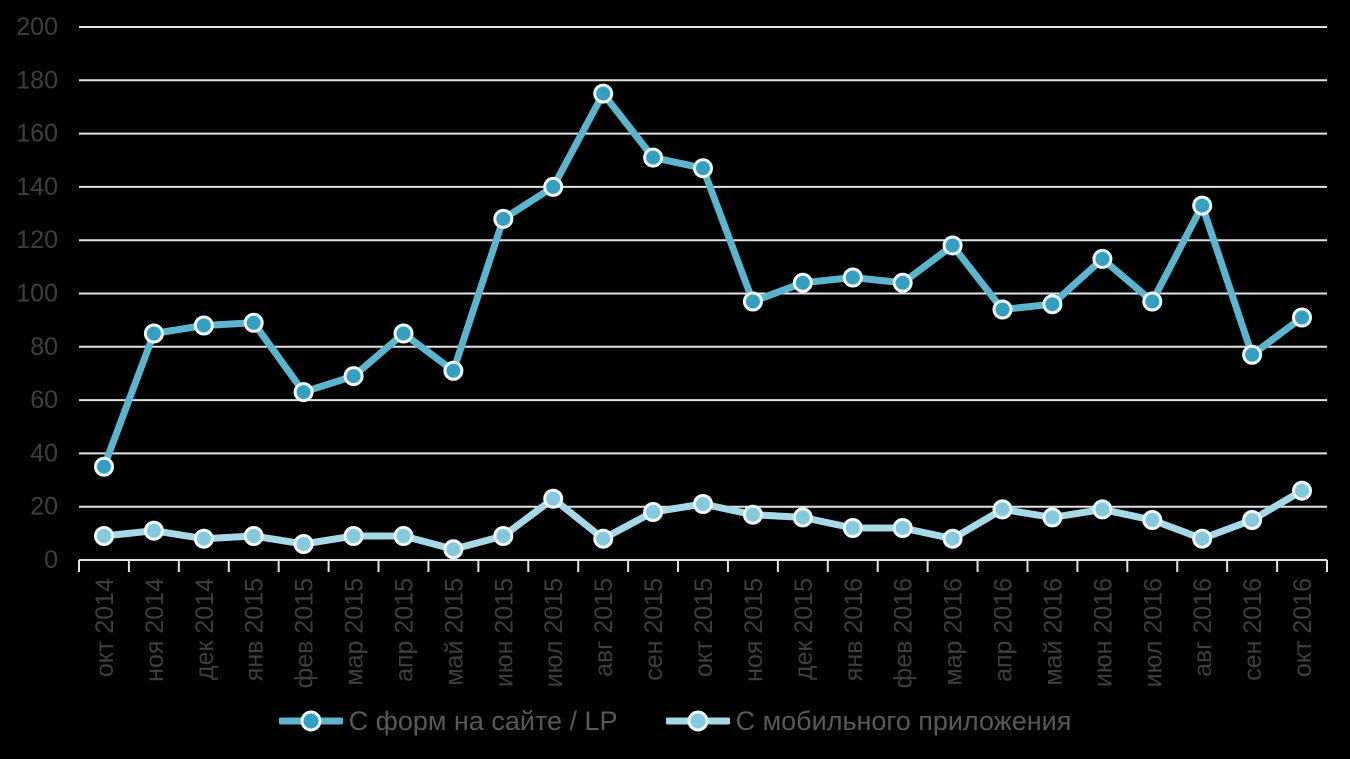  Describe the element at coordinates (1303, 627) in the screenshot. I see `x-axis-tick-label: окт 2016` at that location.